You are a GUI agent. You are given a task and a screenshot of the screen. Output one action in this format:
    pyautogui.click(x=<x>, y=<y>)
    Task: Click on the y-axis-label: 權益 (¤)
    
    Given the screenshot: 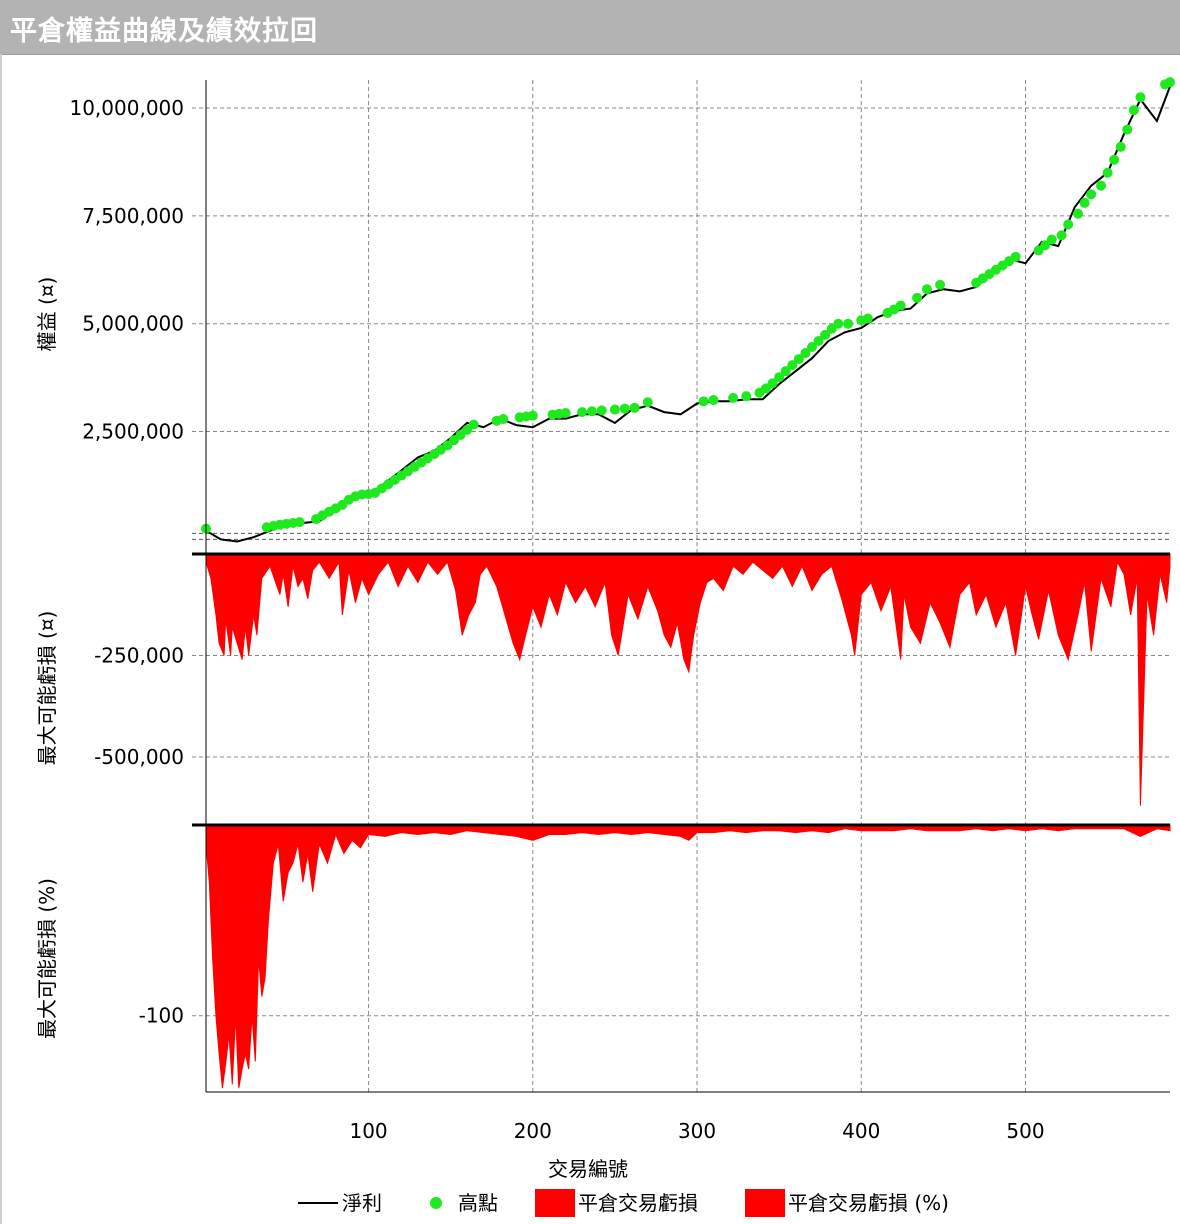 What is the action you would take?
    pyautogui.click(x=47, y=314)
    